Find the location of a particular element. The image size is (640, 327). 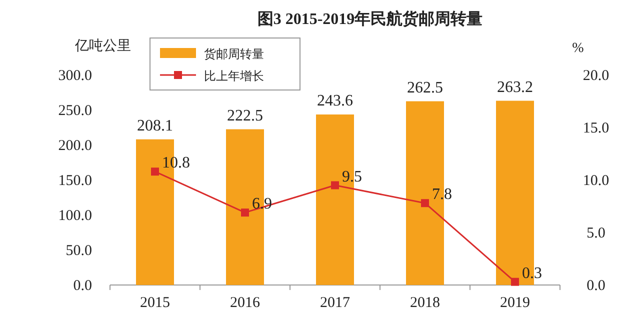

y-tick-label: 100.0 is located at coordinates (75, 216).